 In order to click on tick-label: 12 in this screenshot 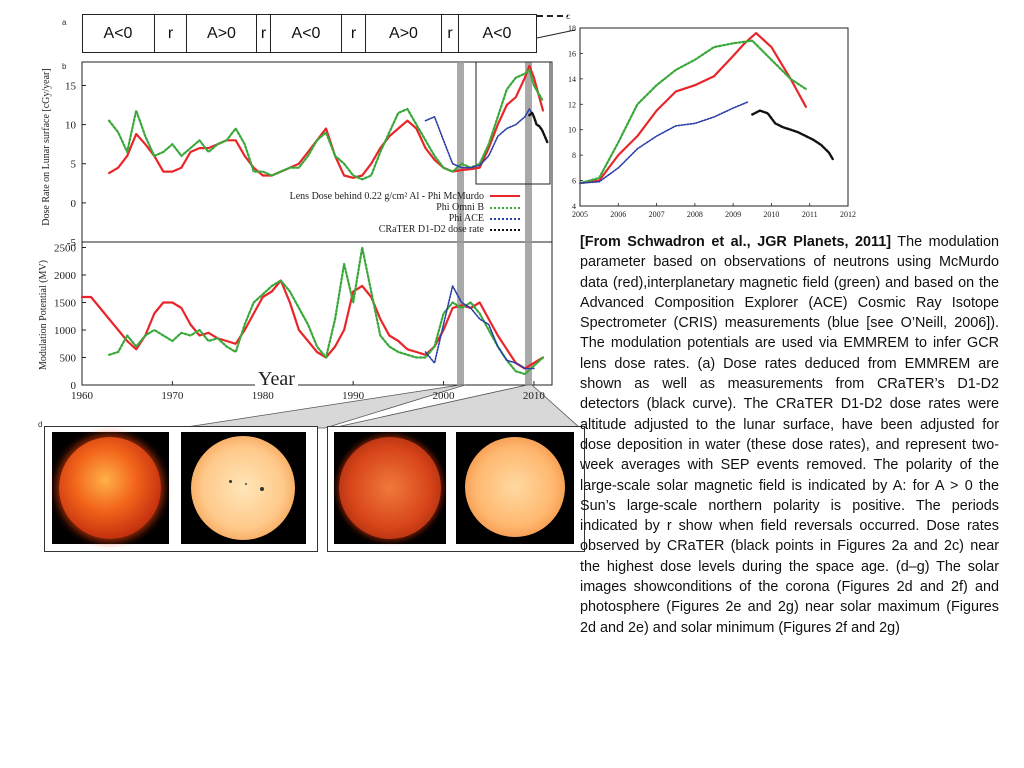, I will do `click(572, 104)`.